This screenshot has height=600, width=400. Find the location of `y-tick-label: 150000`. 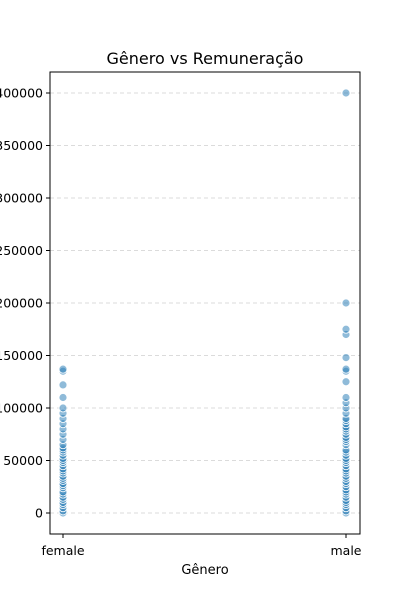

y-tick-label: 150000 is located at coordinates (21, 355).